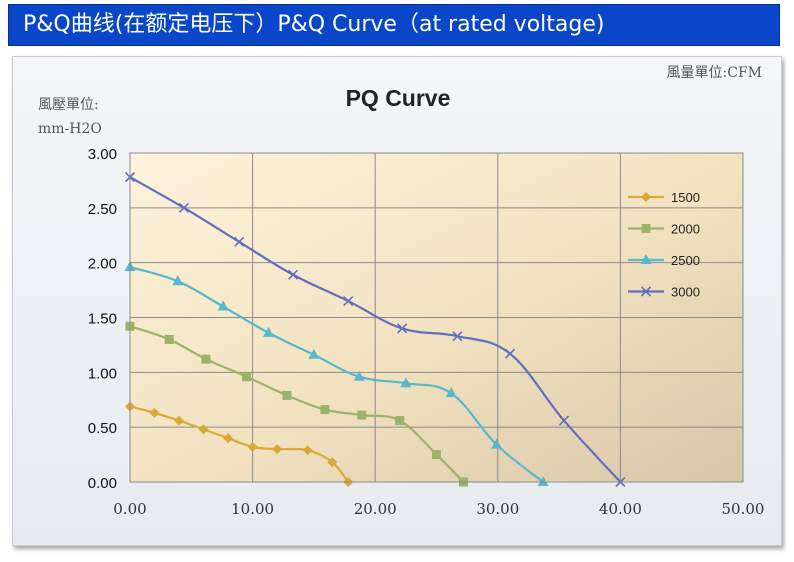  Describe the element at coordinates (398, 98) in the screenshot. I see `chart-title: PQ Curve` at that location.